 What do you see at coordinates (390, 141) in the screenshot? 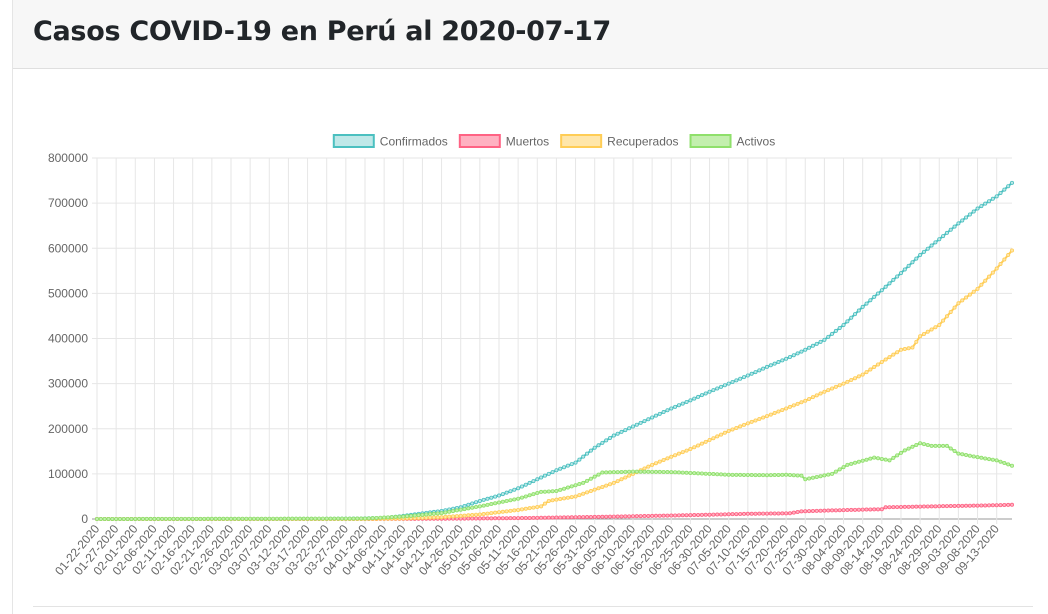
I see `legend-item-confirmados: Confirmados` at bounding box center [390, 141].